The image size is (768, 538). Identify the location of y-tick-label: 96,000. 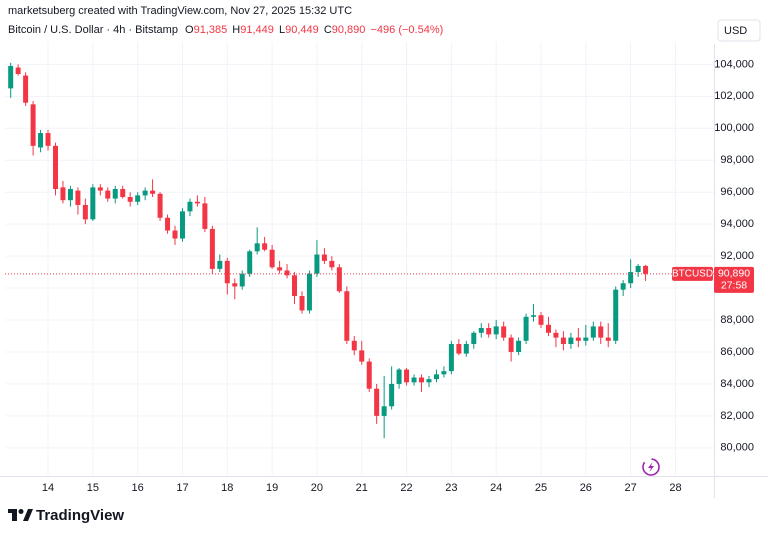
(737, 192).